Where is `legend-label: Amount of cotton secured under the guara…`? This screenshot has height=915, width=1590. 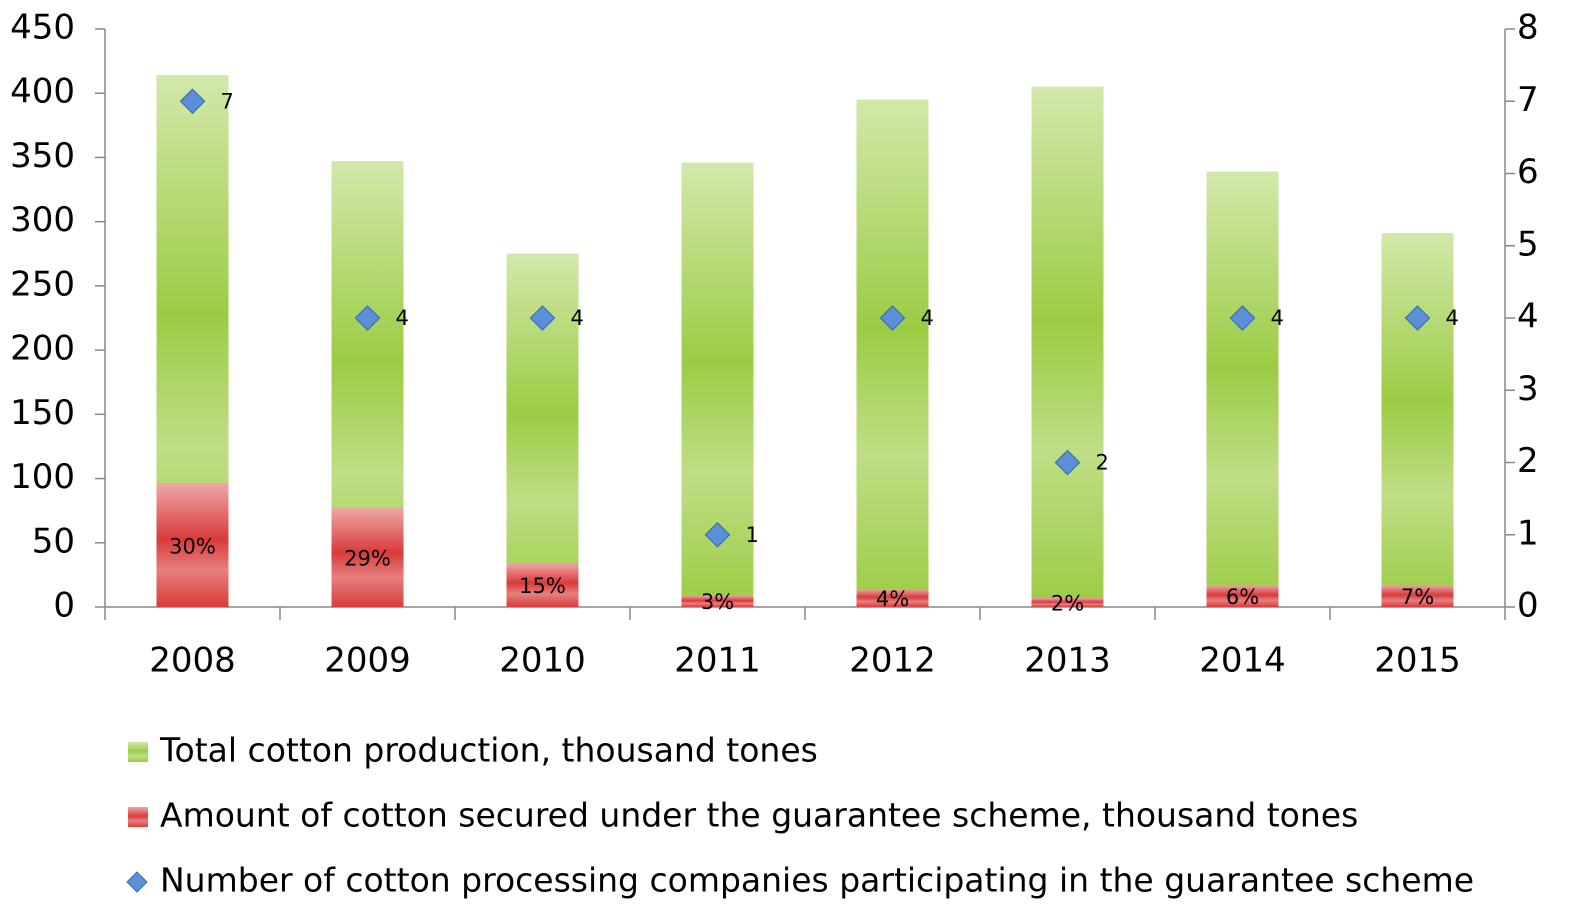
legend-label: Amount of cotton secured under the guara… is located at coordinates (759, 815).